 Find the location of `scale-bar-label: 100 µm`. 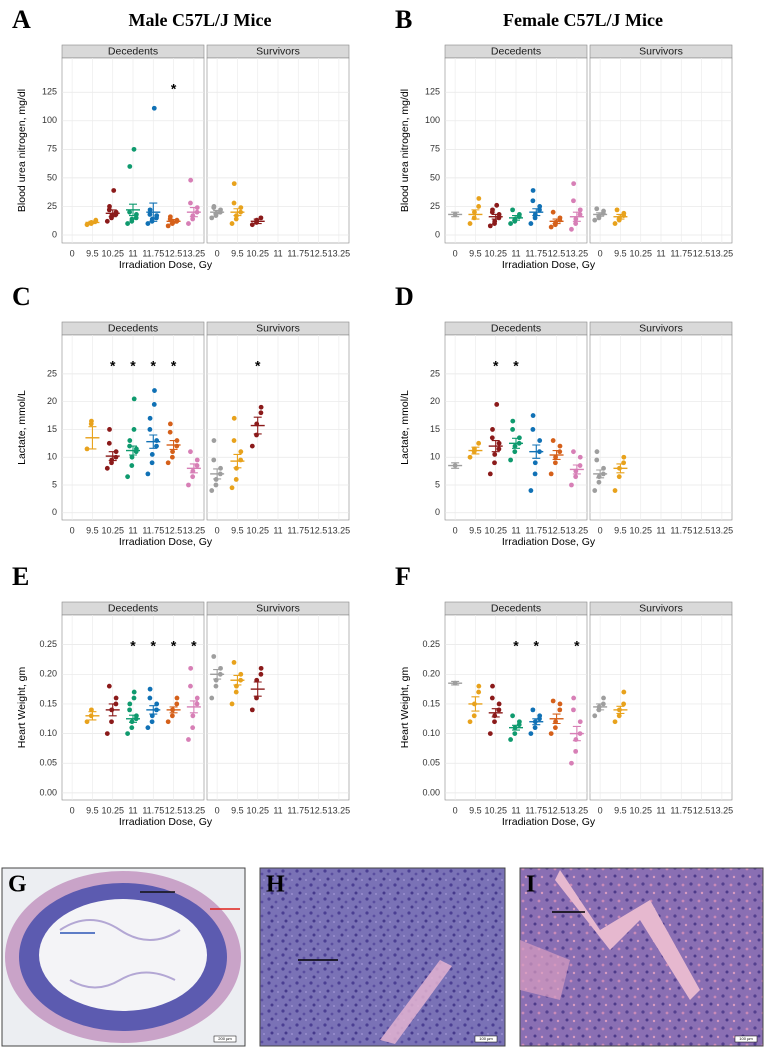

scale-bar-label: 100 µm is located at coordinates (746, 1038).